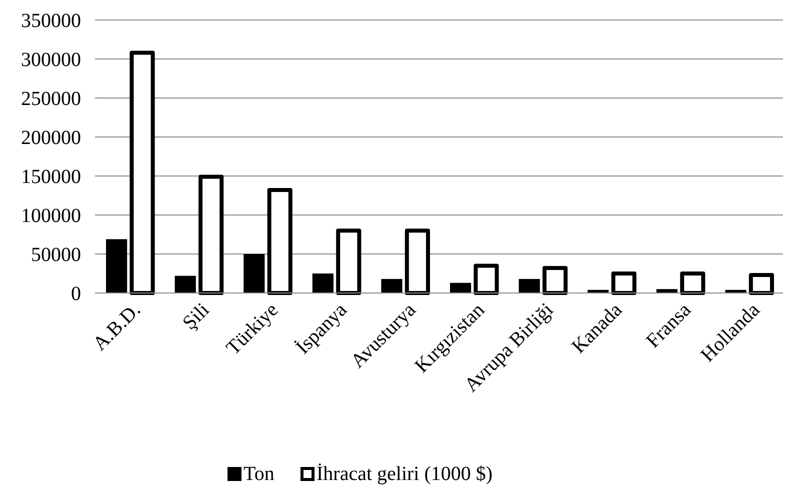  I want to click on legend-label: Ton, so click(259, 474).